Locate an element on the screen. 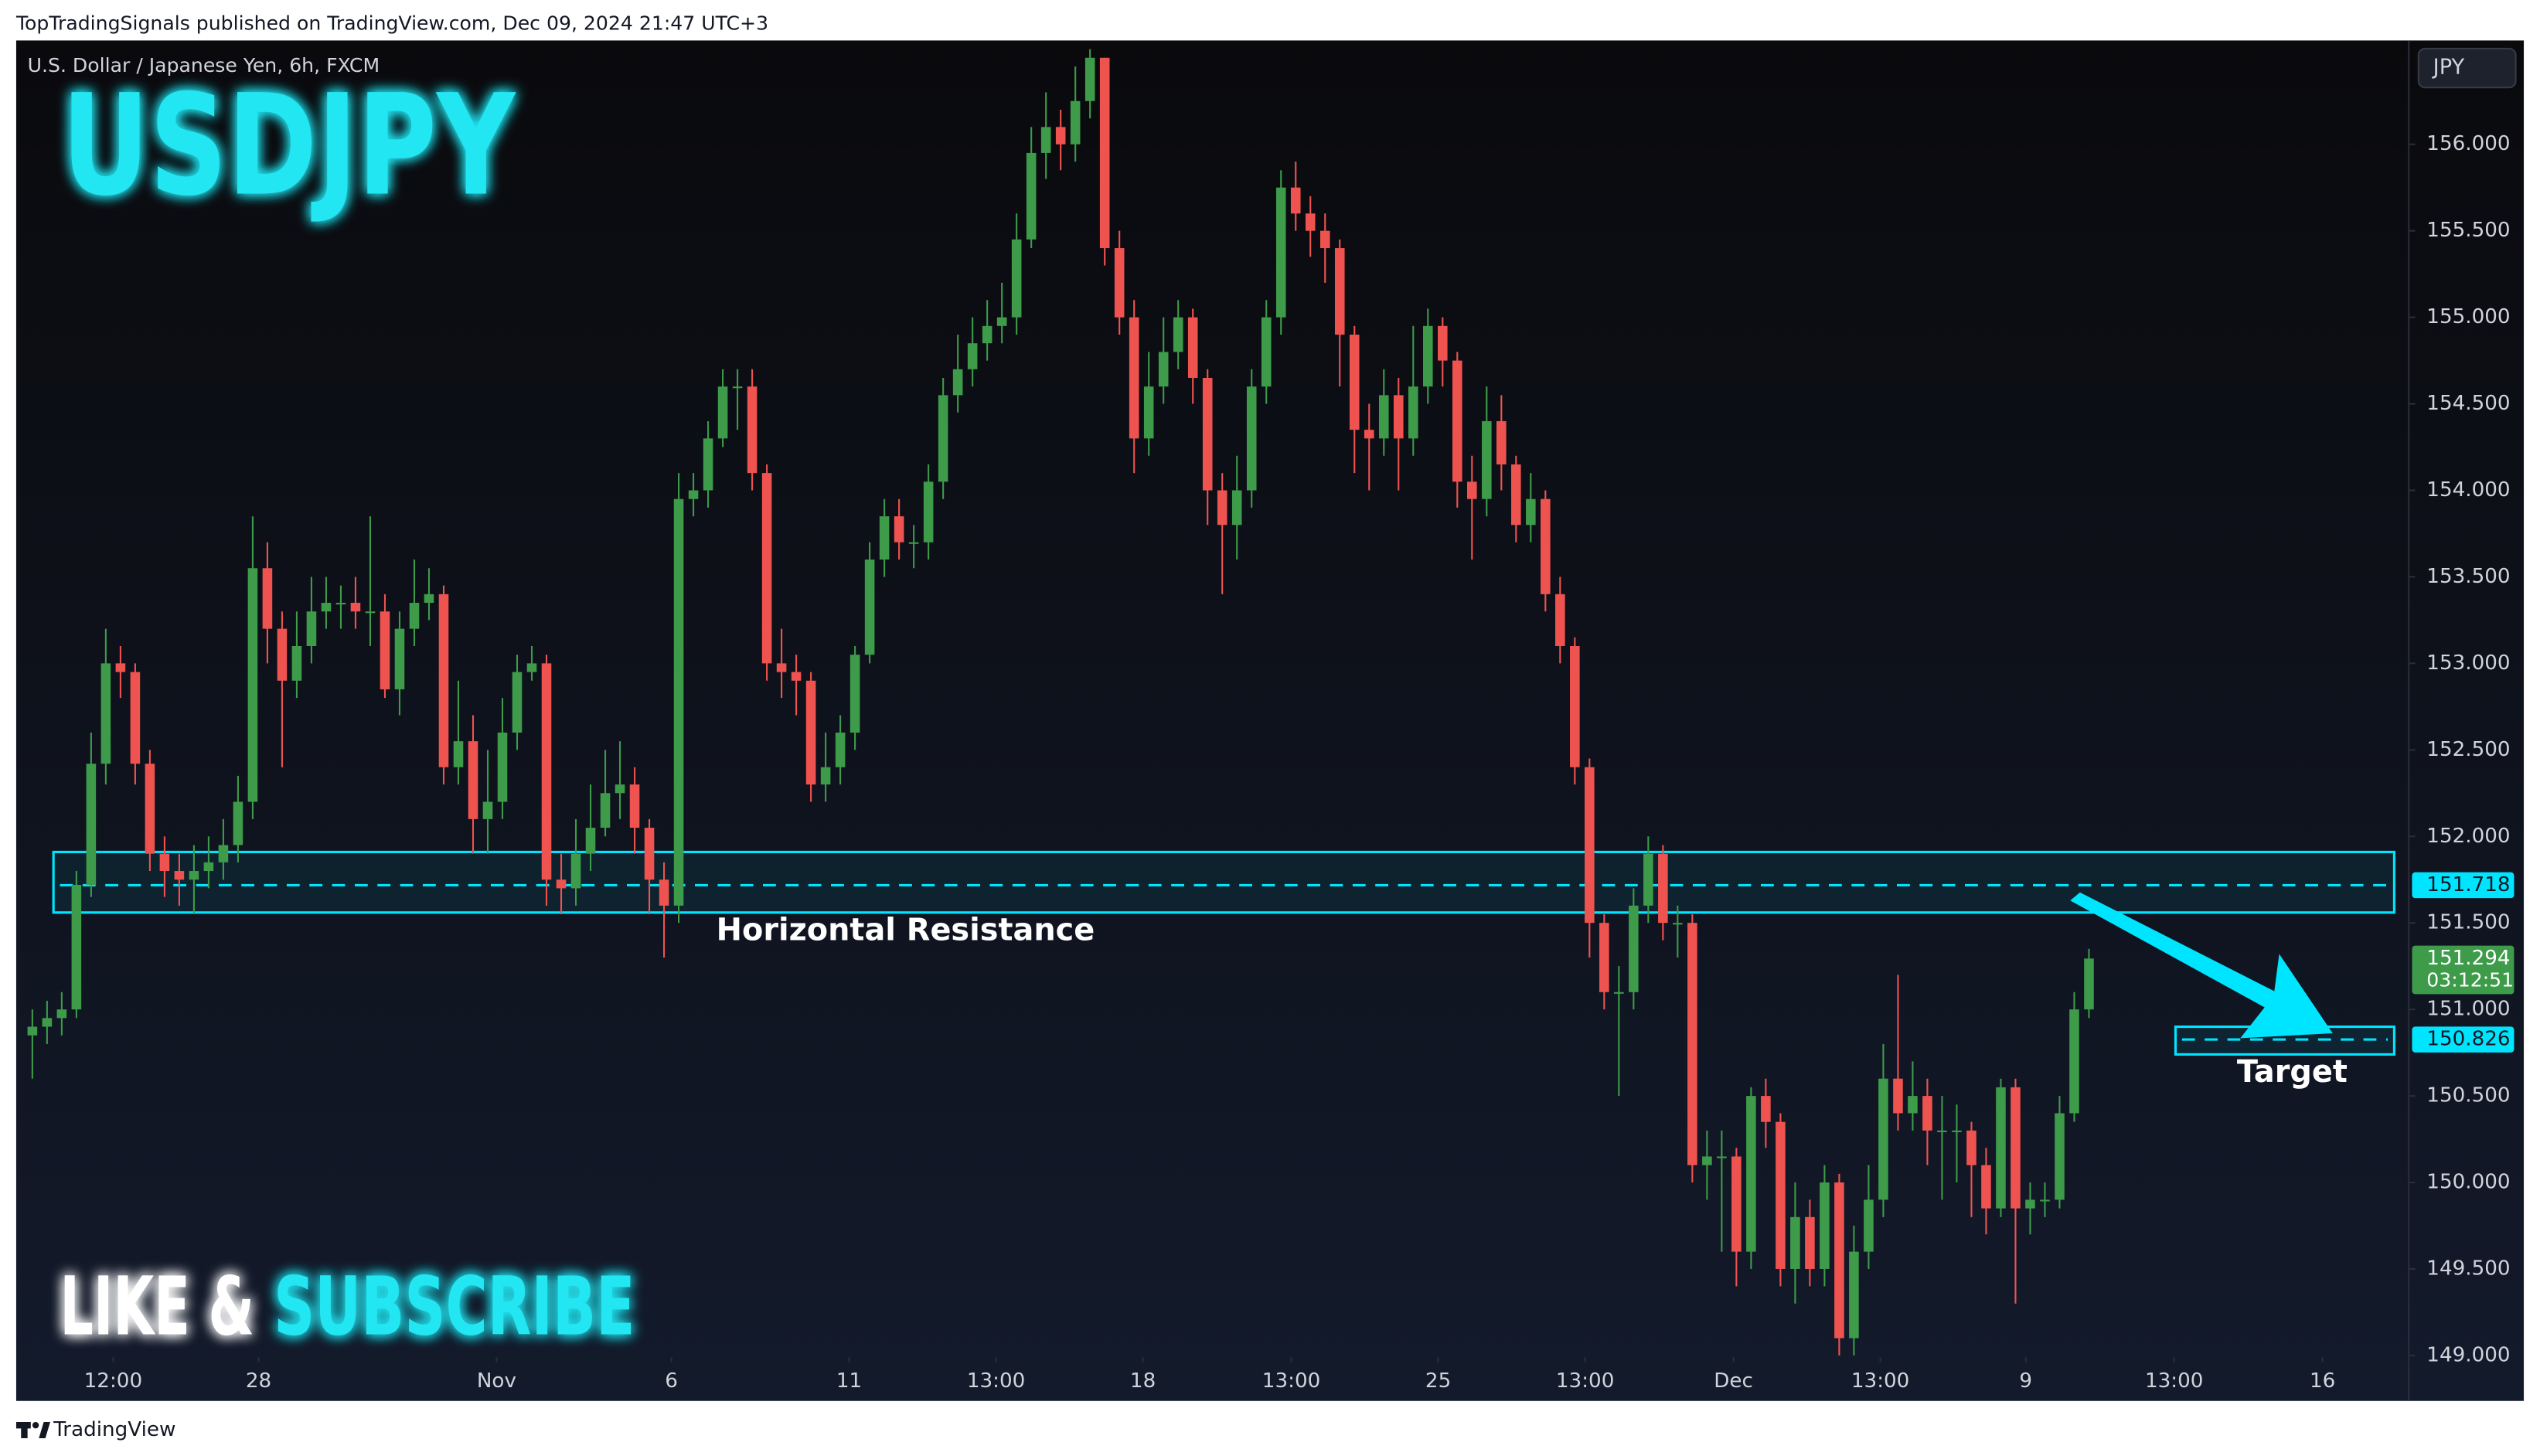  y-tick-label: 154.500 is located at coordinates (2468, 403).